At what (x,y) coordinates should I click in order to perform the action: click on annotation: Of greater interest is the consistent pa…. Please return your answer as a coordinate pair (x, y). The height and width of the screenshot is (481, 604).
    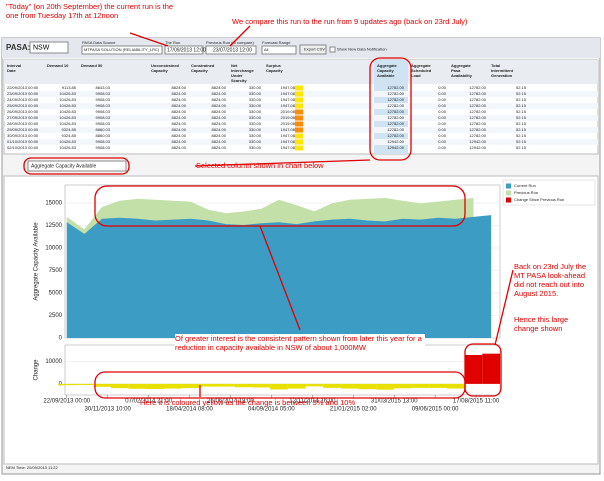
    Looking at the image, I should click on (300, 343).